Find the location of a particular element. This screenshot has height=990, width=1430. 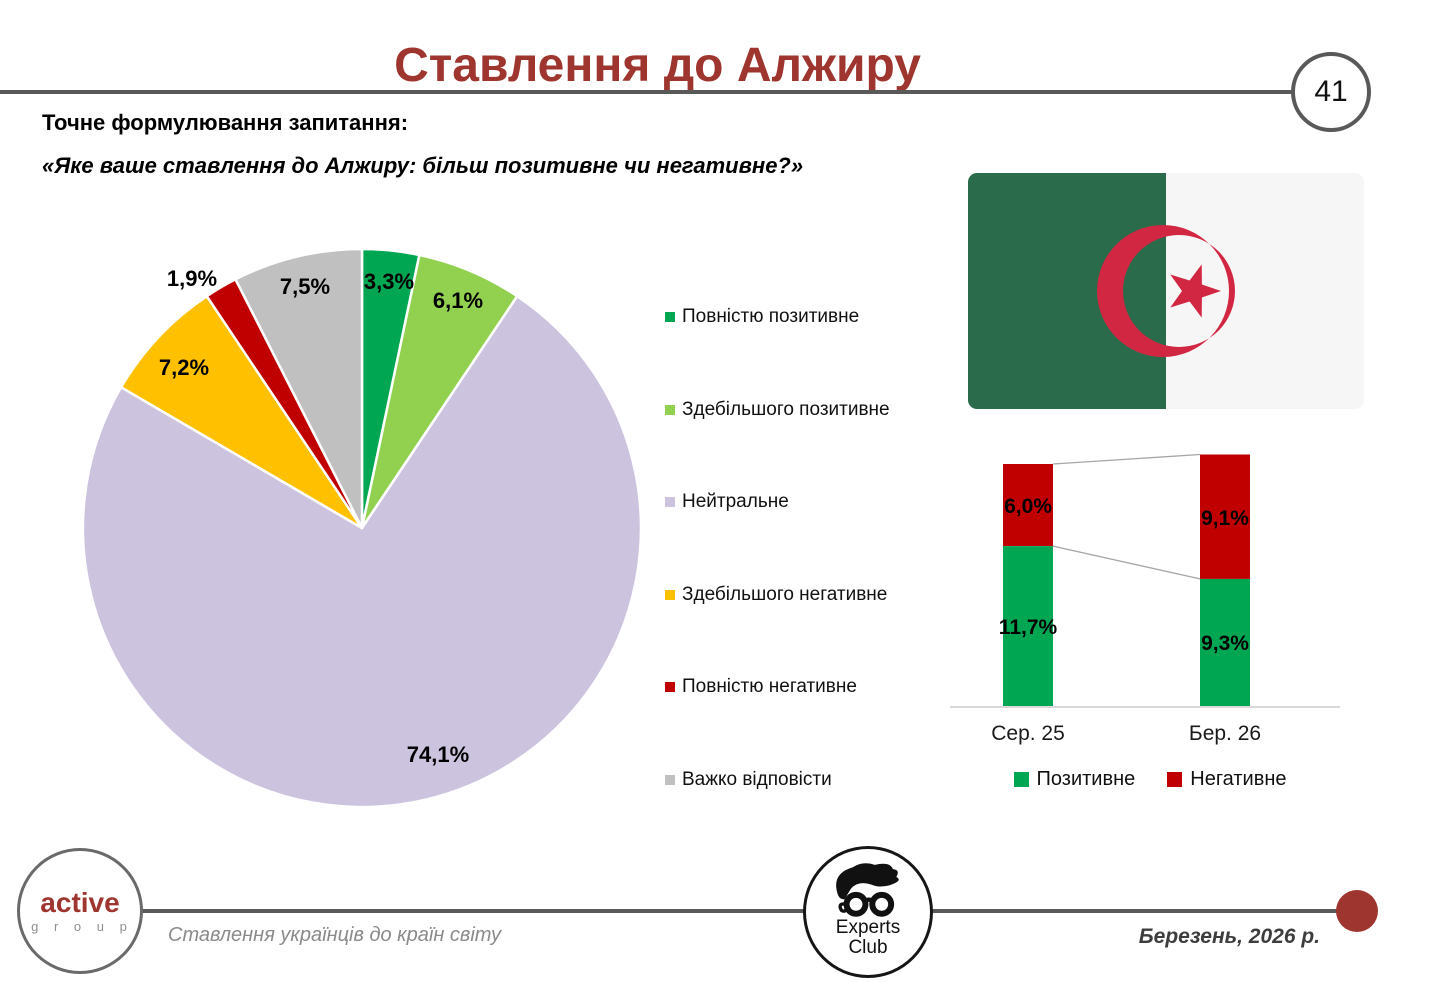

experts-glasses-curl-icon is located at coordinates (843, 907).